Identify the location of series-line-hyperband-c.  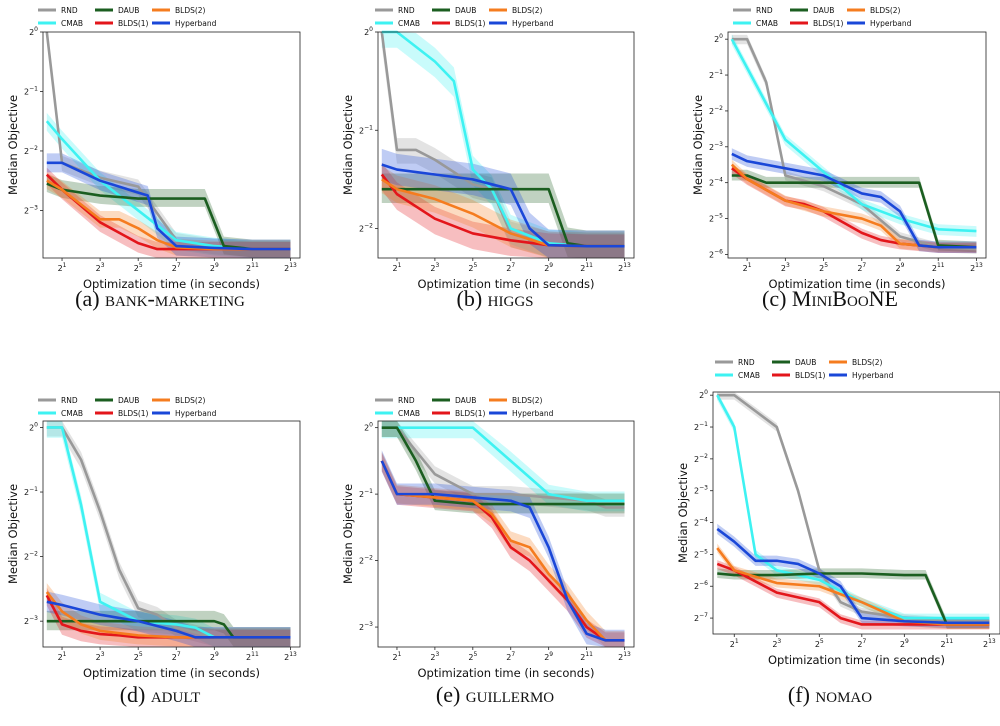
(854, 200).